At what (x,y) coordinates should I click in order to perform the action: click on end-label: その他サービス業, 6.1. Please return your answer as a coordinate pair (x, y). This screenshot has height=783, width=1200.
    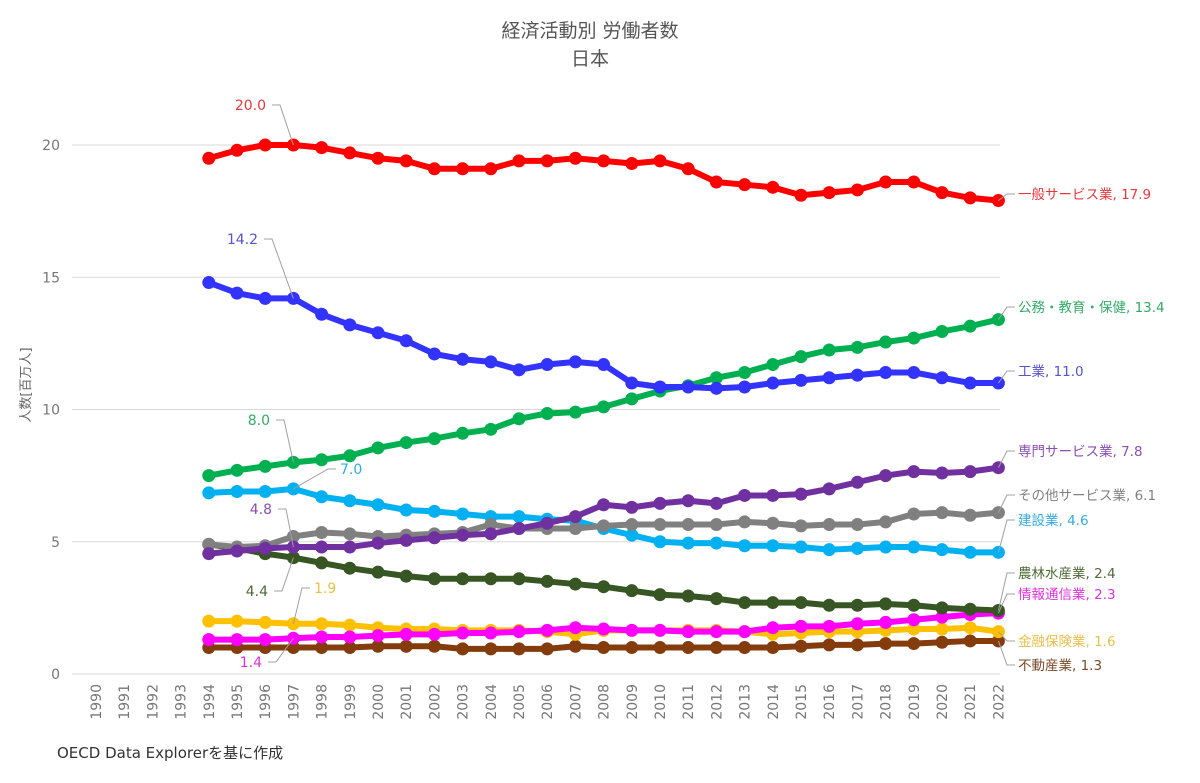
    Looking at the image, I should click on (1087, 496).